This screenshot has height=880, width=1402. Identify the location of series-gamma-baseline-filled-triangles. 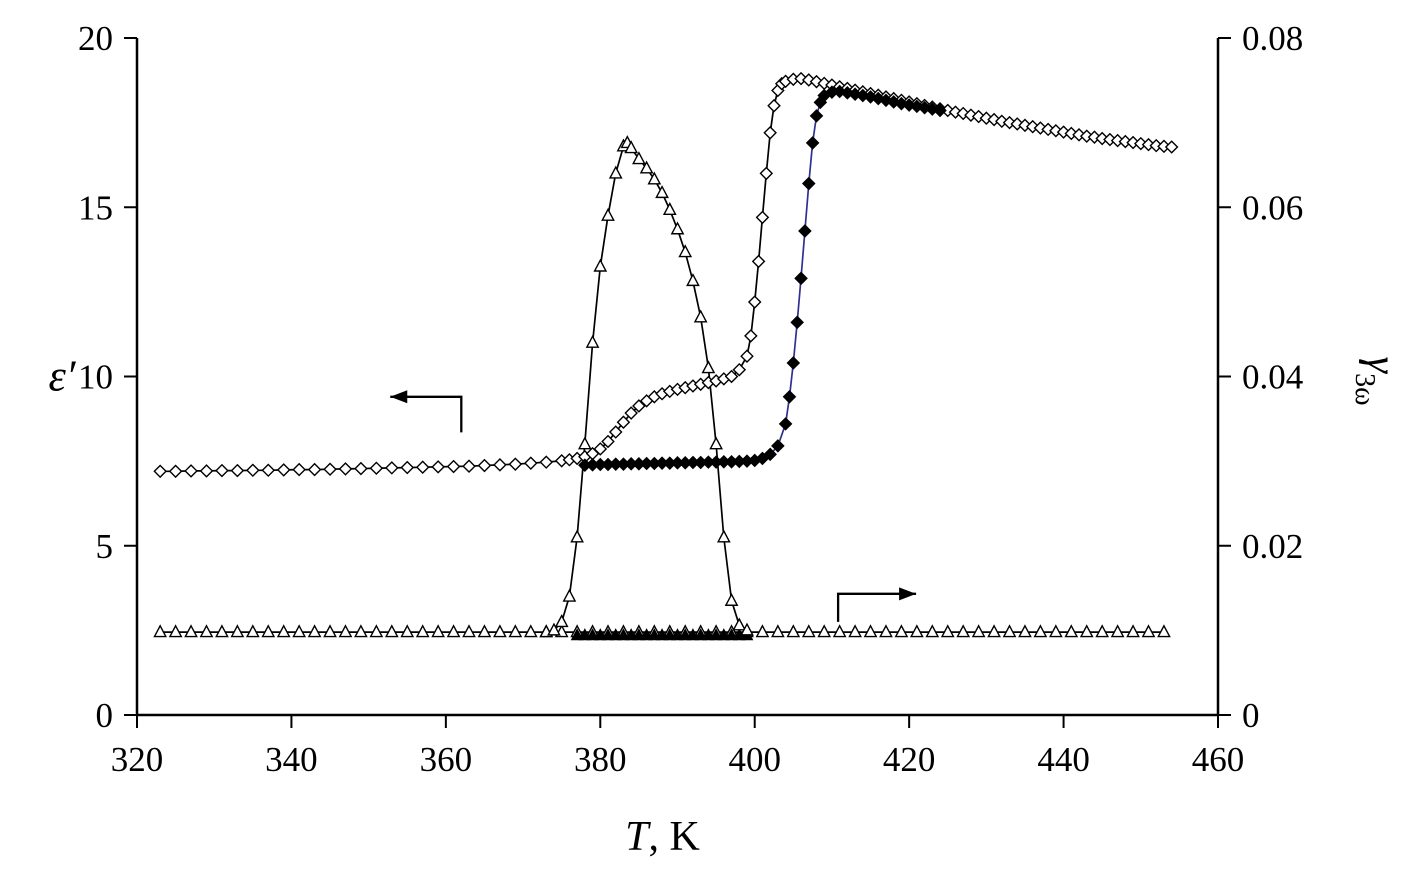
(662, 634).